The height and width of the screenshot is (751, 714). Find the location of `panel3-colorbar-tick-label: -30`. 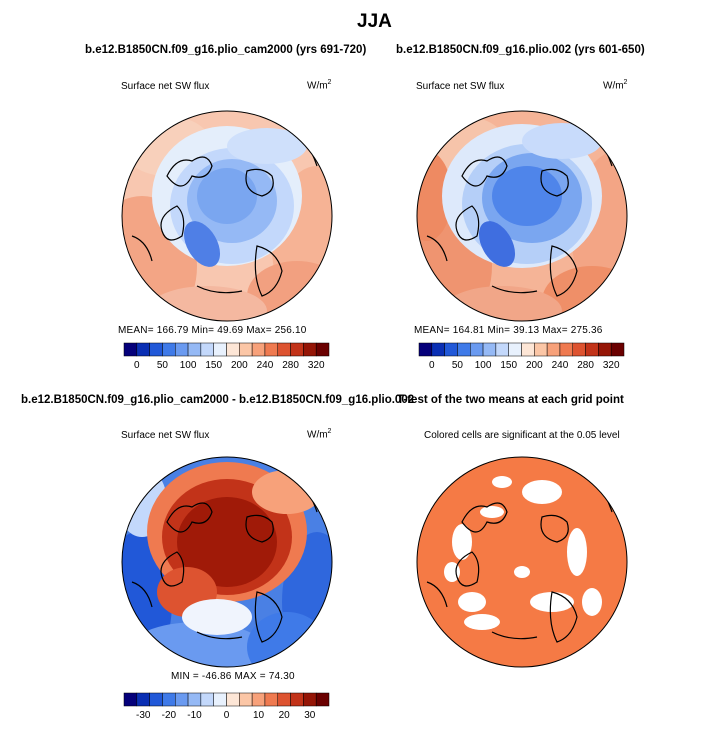

panel3-colorbar-tick-label: -30 is located at coordinates (143, 715).